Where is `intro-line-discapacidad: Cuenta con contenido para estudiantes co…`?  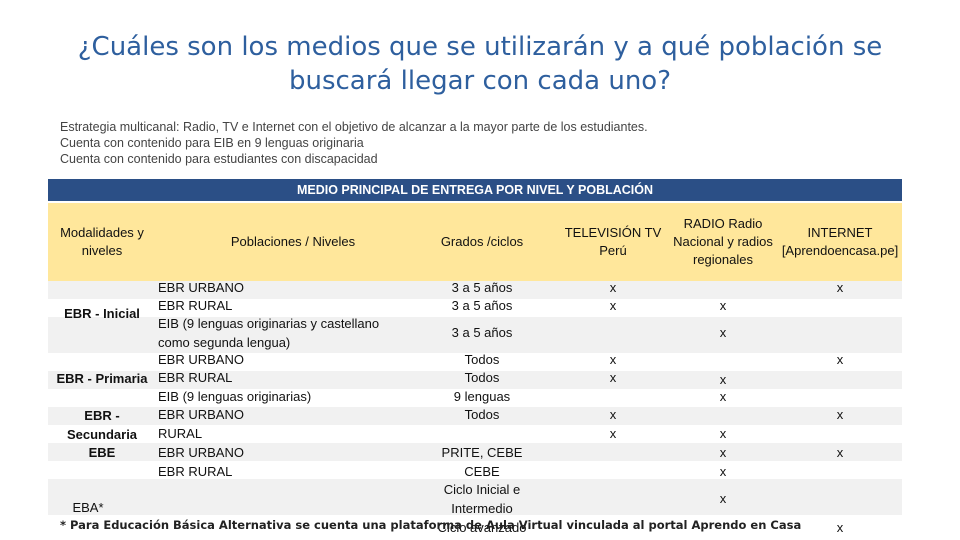
intro-line-discapacidad: Cuenta con contenido para estudiantes co… is located at coordinates (219, 159).